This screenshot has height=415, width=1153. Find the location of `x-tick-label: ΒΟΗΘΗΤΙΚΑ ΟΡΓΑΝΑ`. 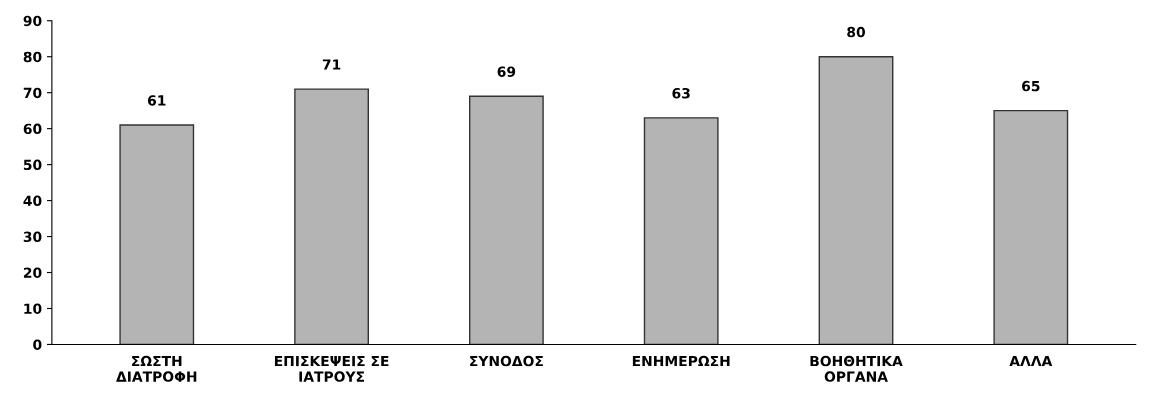

x-tick-label: ΒΟΗΘΗΤΙΚΑ ΟΡΓΑΝΑ is located at coordinates (856, 368).